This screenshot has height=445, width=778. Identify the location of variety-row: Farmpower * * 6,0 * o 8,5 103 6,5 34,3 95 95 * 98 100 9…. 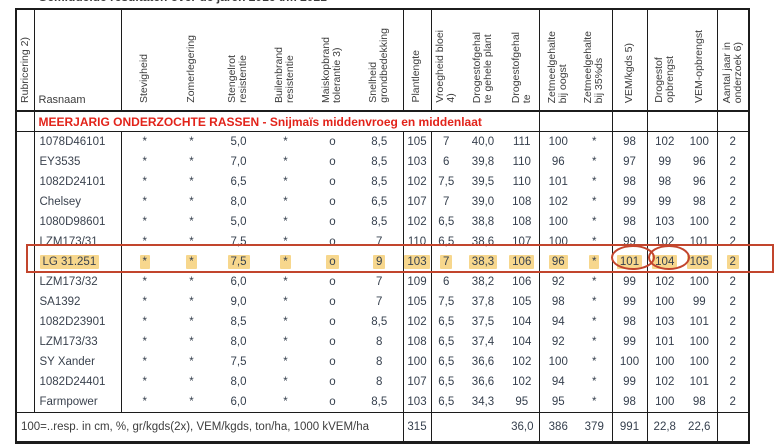
(382, 402).